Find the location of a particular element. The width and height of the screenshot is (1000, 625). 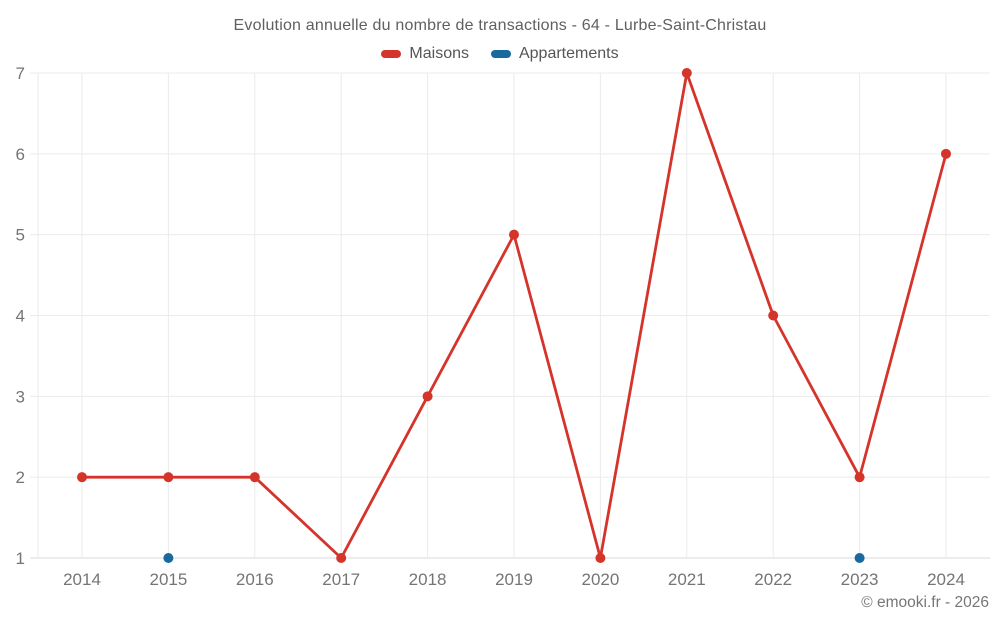

y-axis-tick-label-1: 1 is located at coordinates (20, 558).